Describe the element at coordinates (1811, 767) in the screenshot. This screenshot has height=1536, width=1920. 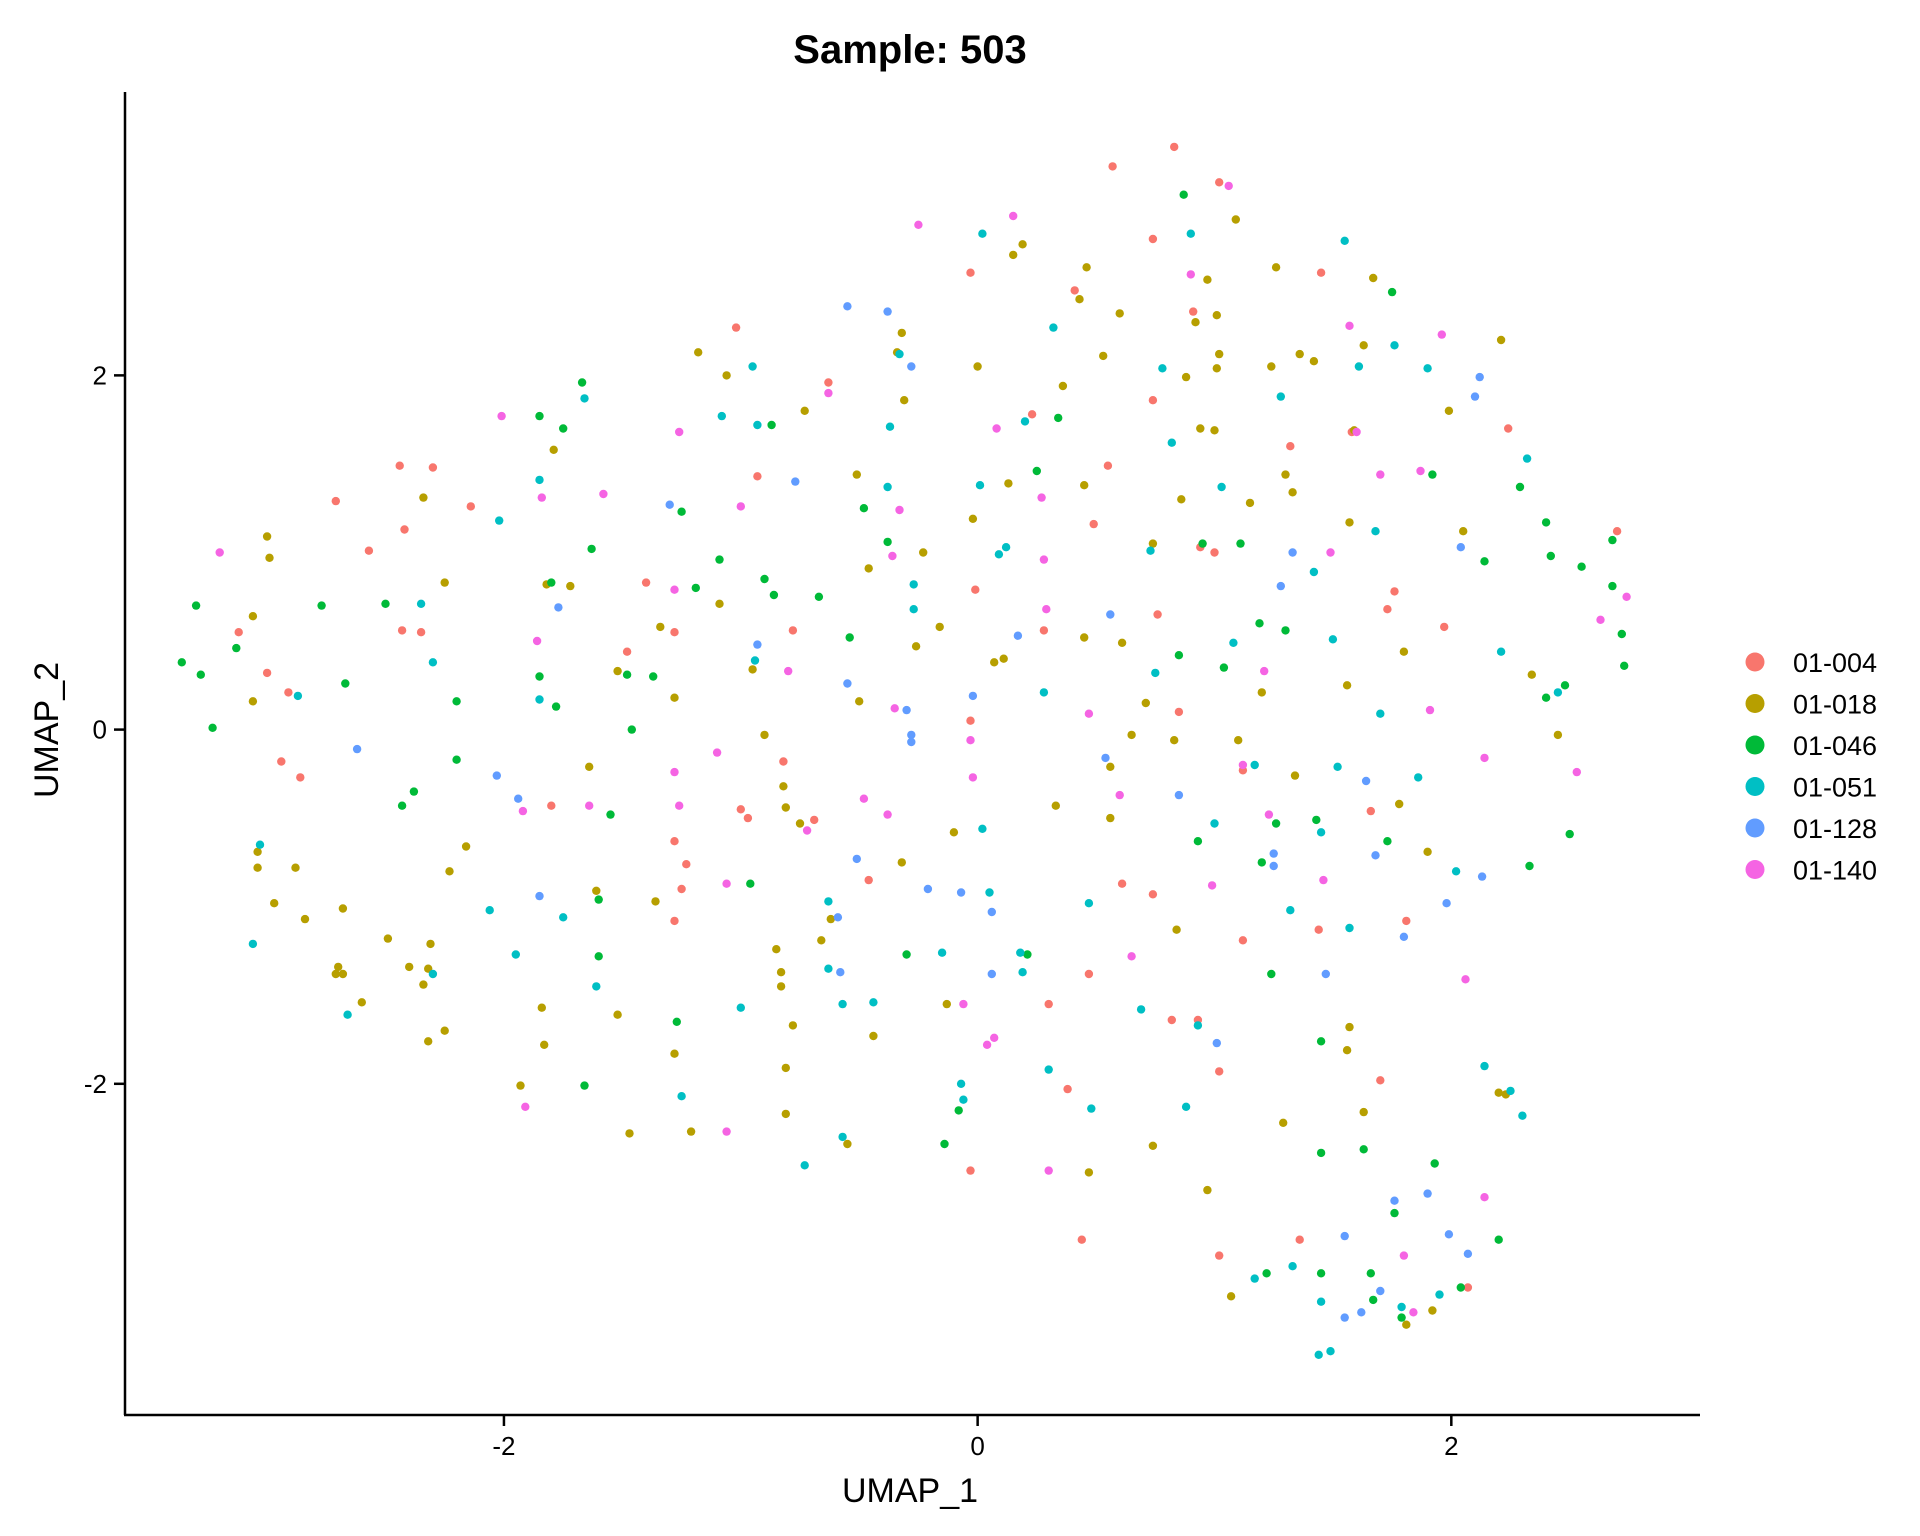
I see `legend: 01-004 01-018 01-046 01-051 01-128 01-140` at that location.